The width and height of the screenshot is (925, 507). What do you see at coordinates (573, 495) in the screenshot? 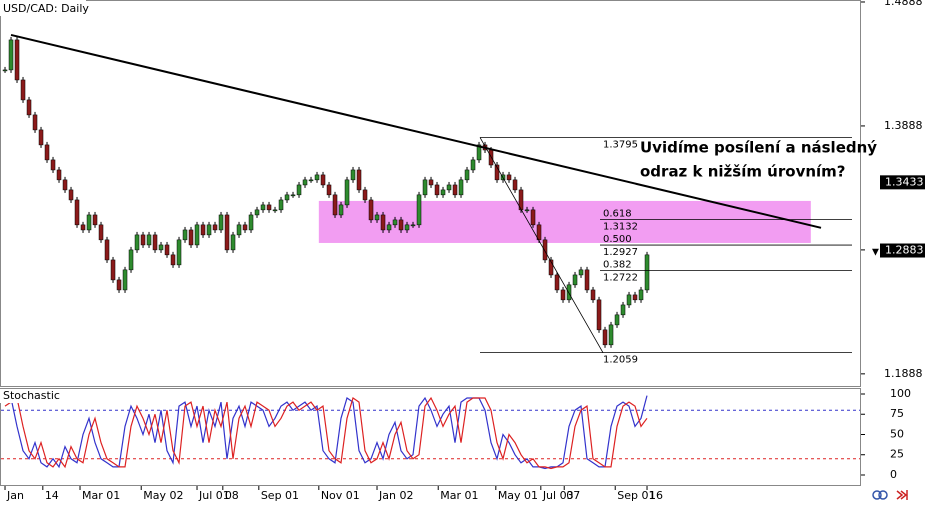
I see `x-tick-label: 07` at bounding box center [573, 495].